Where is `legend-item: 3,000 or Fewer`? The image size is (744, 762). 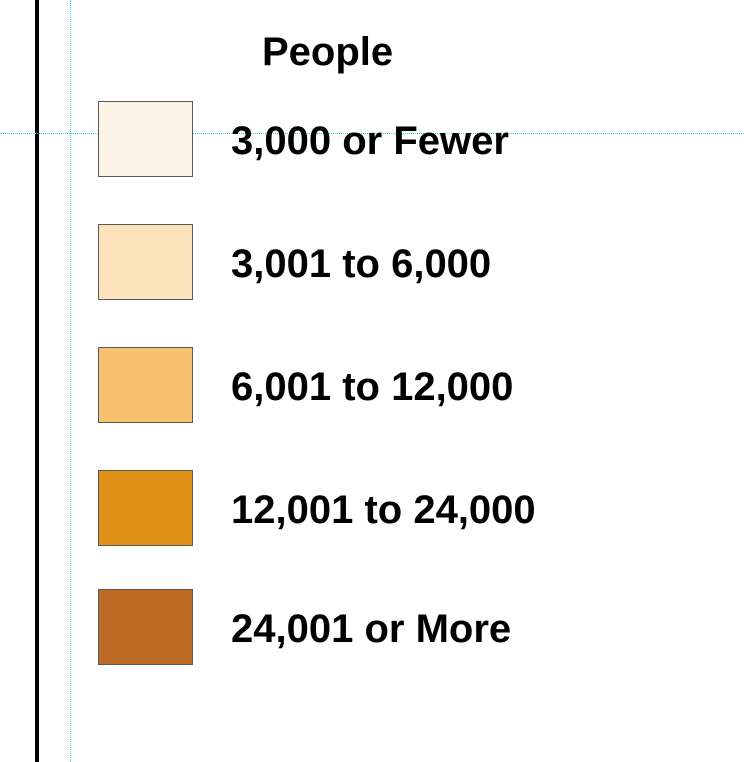
legend-item: 3,000 or Fewer is located at coordinates (398, 140).